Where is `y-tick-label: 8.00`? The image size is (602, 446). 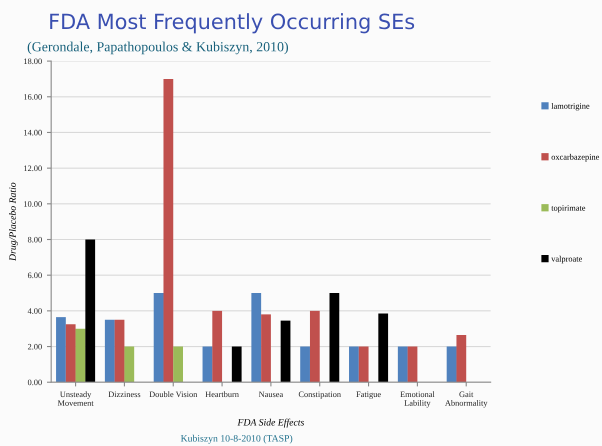
y-tick-label: 8.00 is located at coordinates (35, 239).